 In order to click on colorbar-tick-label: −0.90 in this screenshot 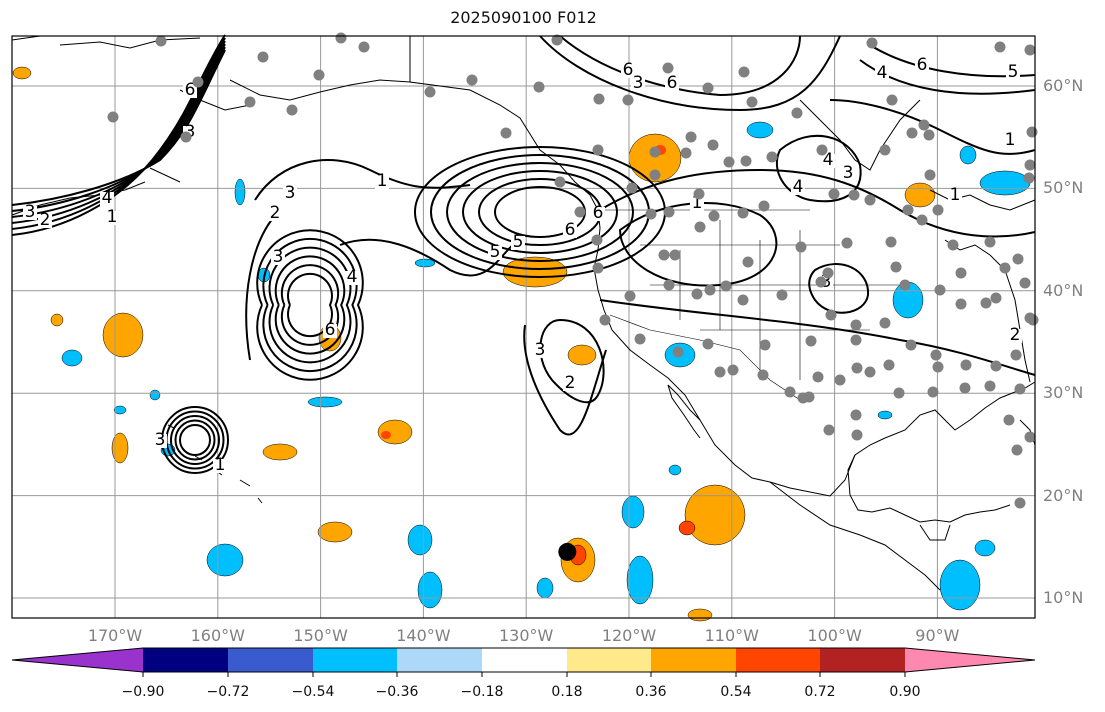, I will do `click(143, 692)`.